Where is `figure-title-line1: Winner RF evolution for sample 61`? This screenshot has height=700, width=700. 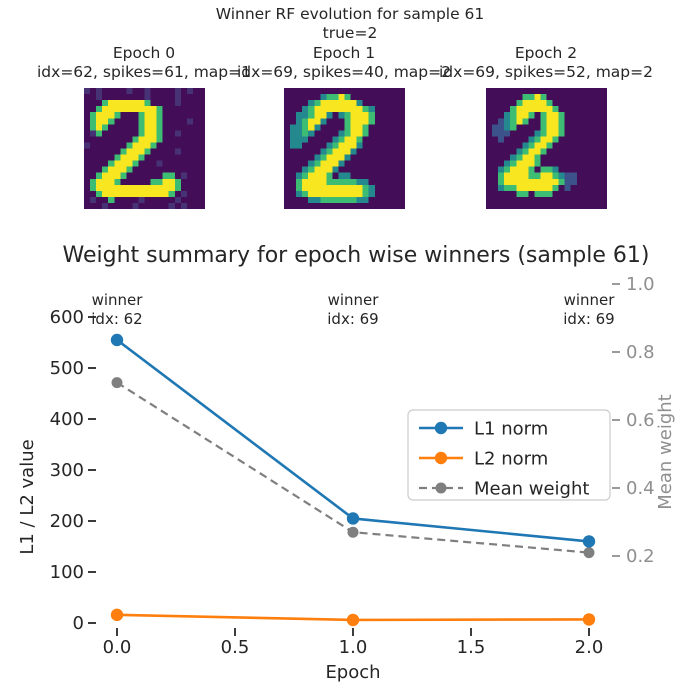 figure-title-line1: Winner RF evolution for sample 61 is located at coordinates (350, 14).